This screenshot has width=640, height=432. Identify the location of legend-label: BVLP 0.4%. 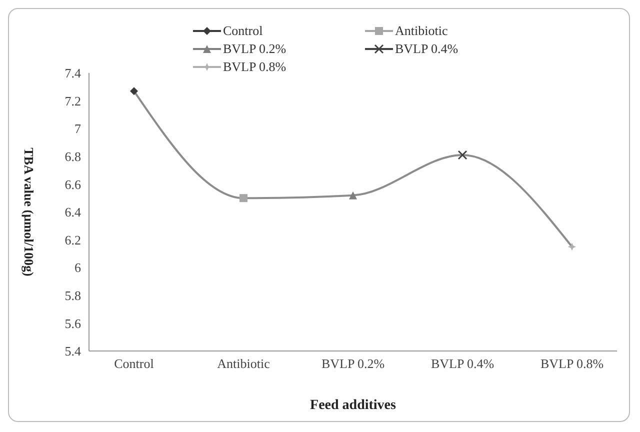
(426, 49).